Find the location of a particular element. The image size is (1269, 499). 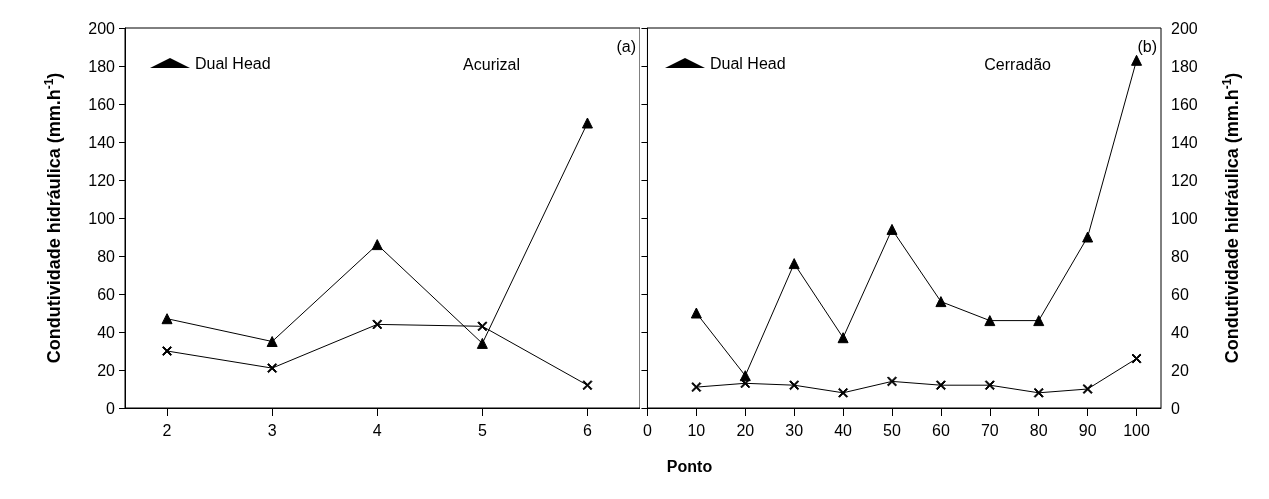

x-tick-label: 6 is located at coordinates (587, 430).